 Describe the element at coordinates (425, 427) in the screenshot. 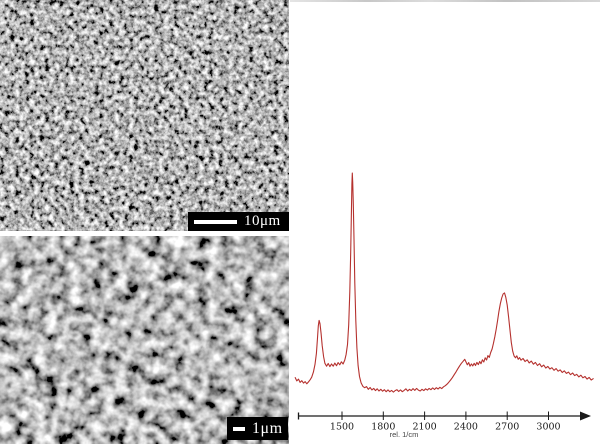

I see `x-tick-label: 2100` at that location.